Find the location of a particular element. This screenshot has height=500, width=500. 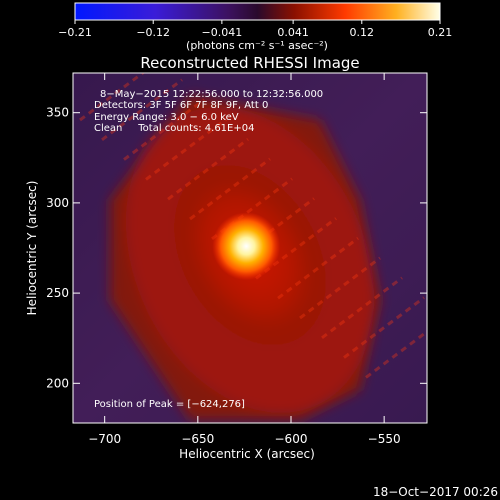

colorbar-ticks: −0.21 −0.12 −0.041 0.041 0.12 0.21 is located at coordinates (255, 29).